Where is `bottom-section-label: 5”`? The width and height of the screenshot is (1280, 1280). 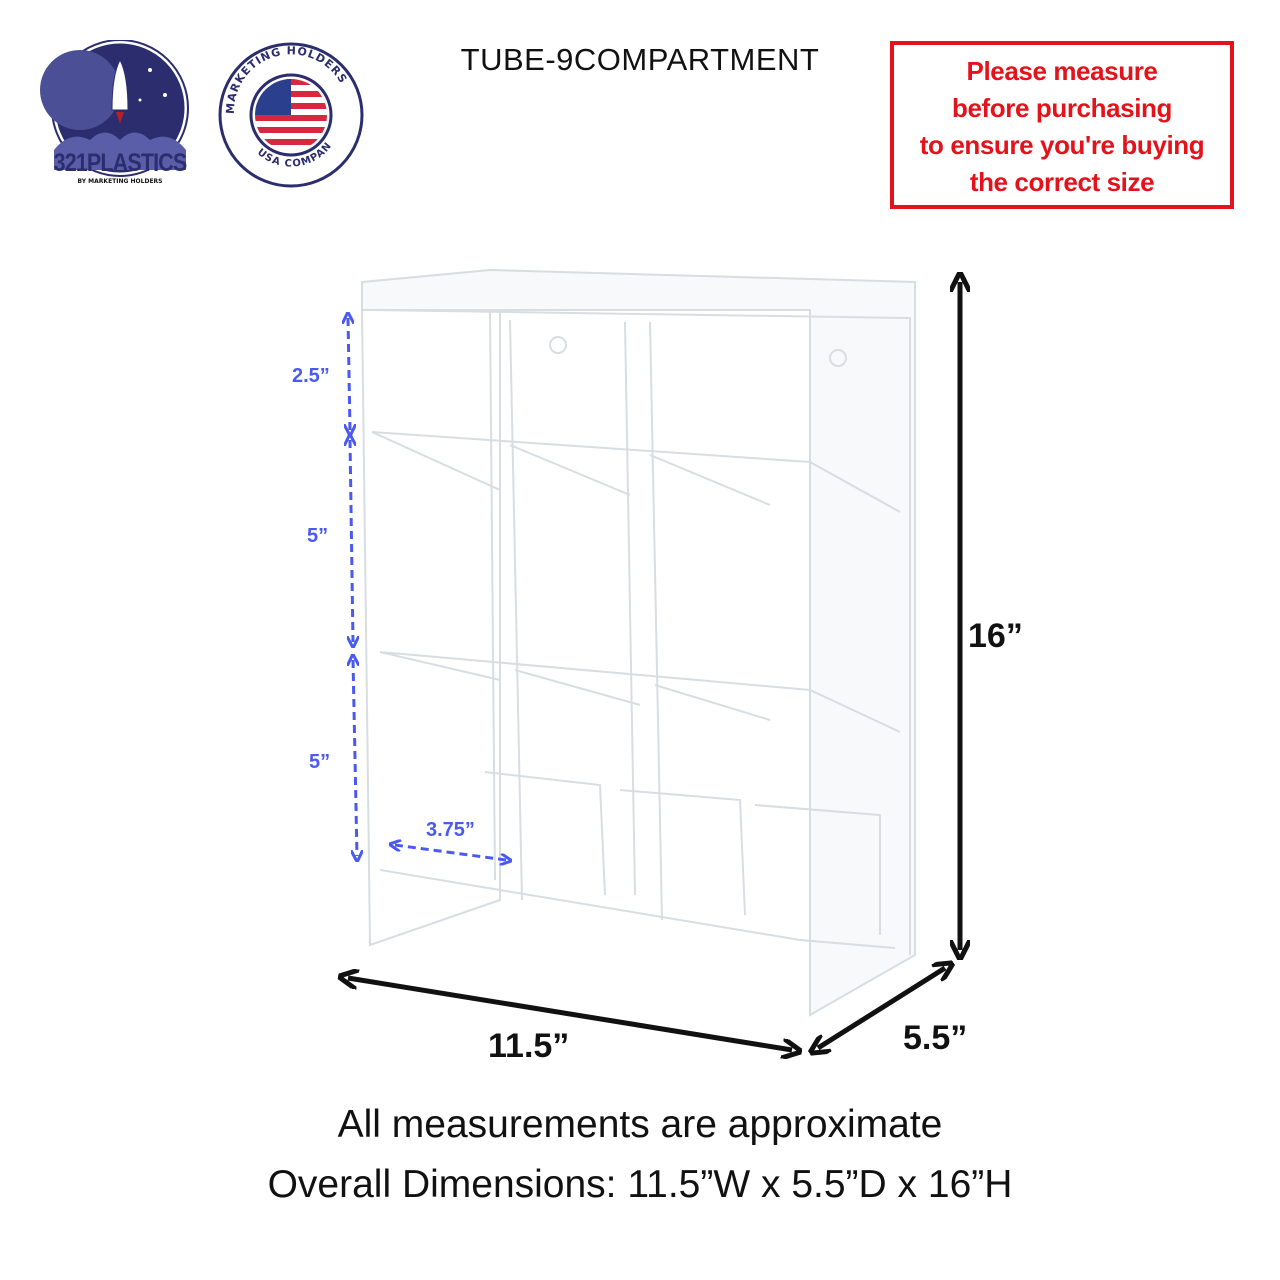 bottom-section-label: 5” is located at coordinates (320, 762).